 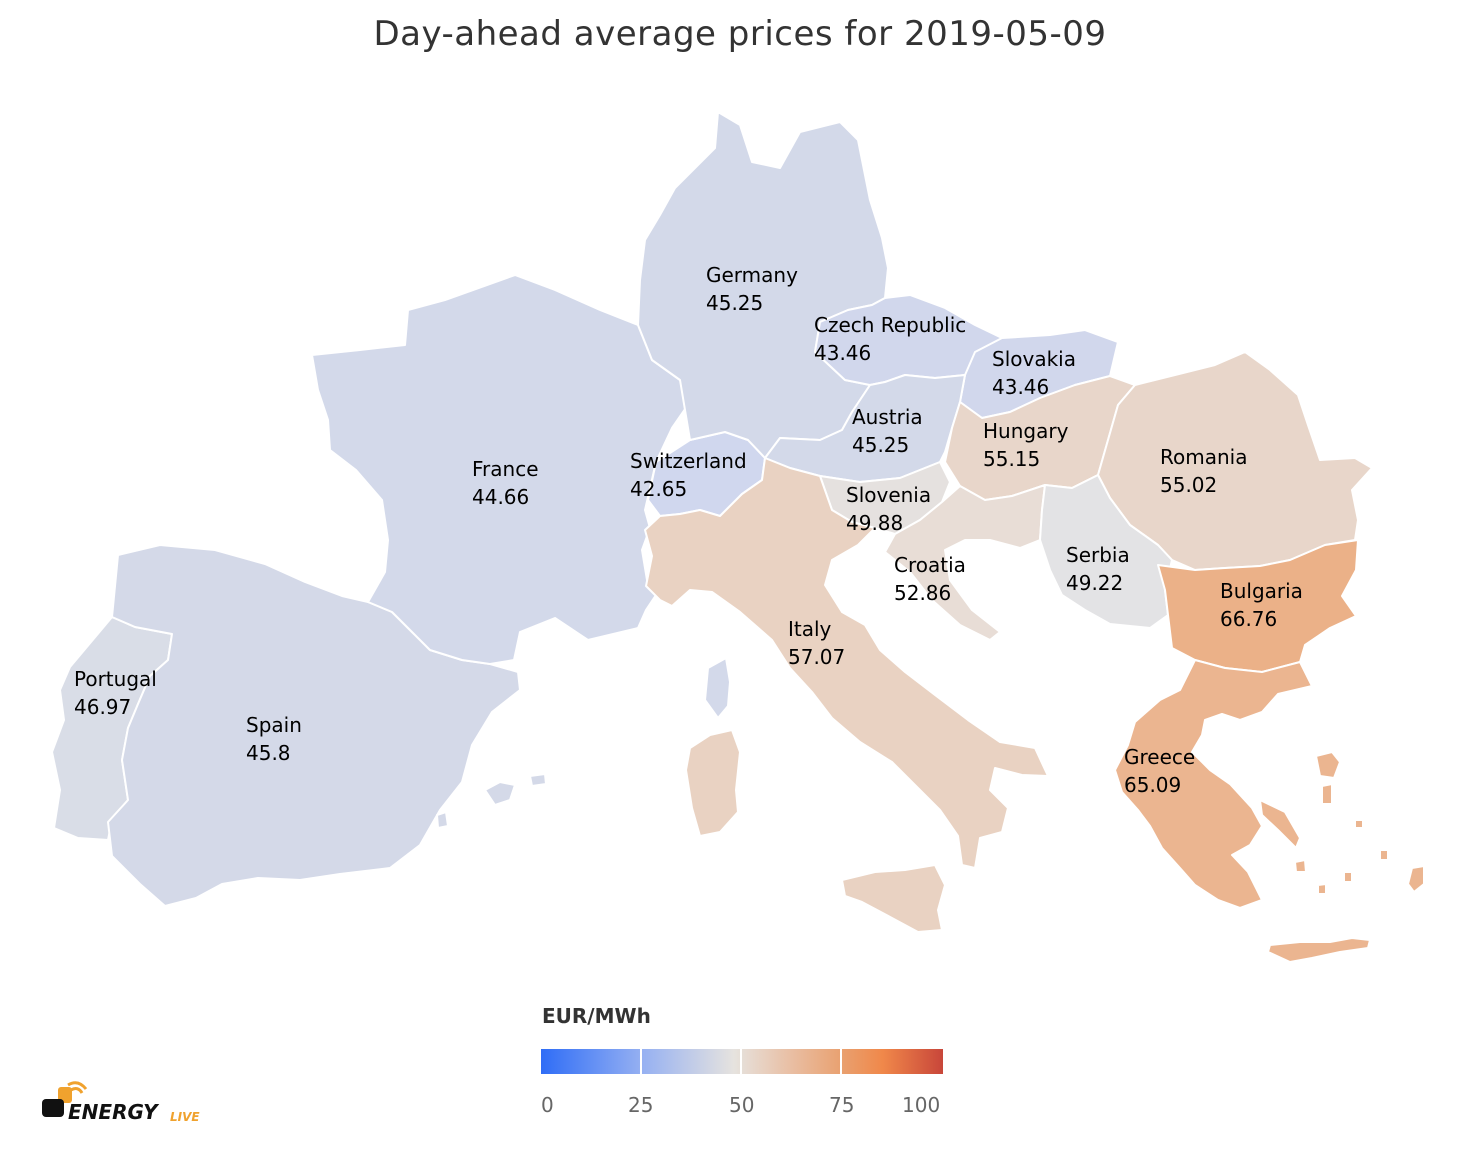 I want to click on map-title: Day-ahead average prices for 2019-05-09, so click(x=740, y=34).